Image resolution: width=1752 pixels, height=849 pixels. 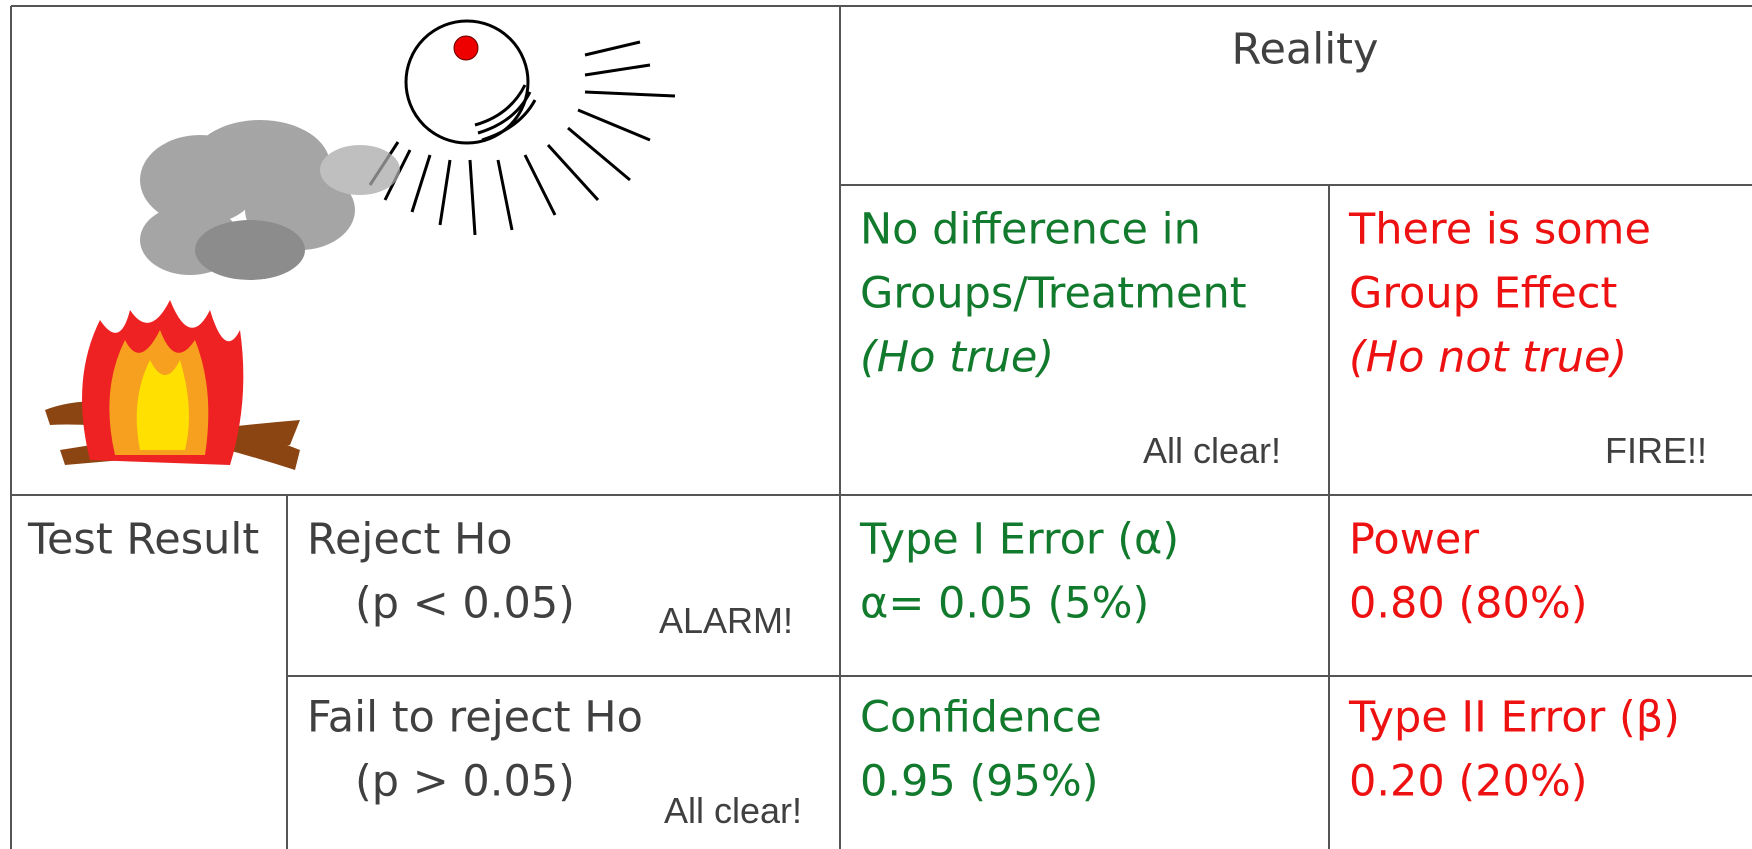 What do you see at coordinates (1030, 229) in the screenshot?
I see `column-heading: No difference in` at bounding box center [1030, 229].